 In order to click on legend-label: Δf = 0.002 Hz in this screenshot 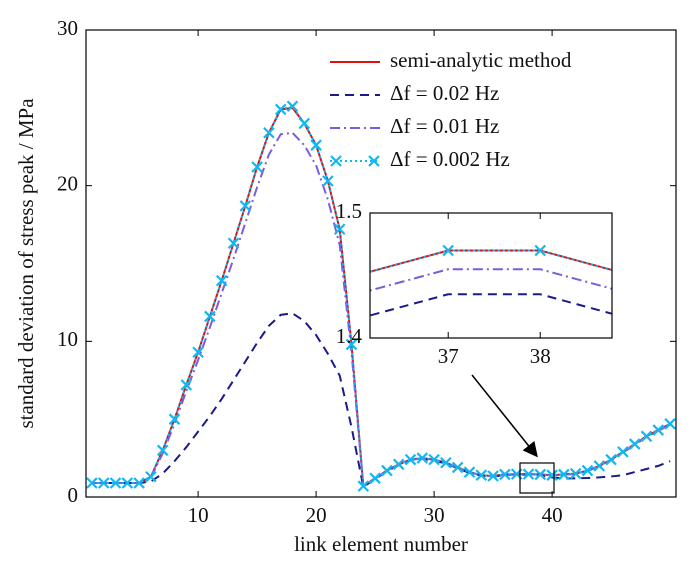, I will do `click(450, 159)`.